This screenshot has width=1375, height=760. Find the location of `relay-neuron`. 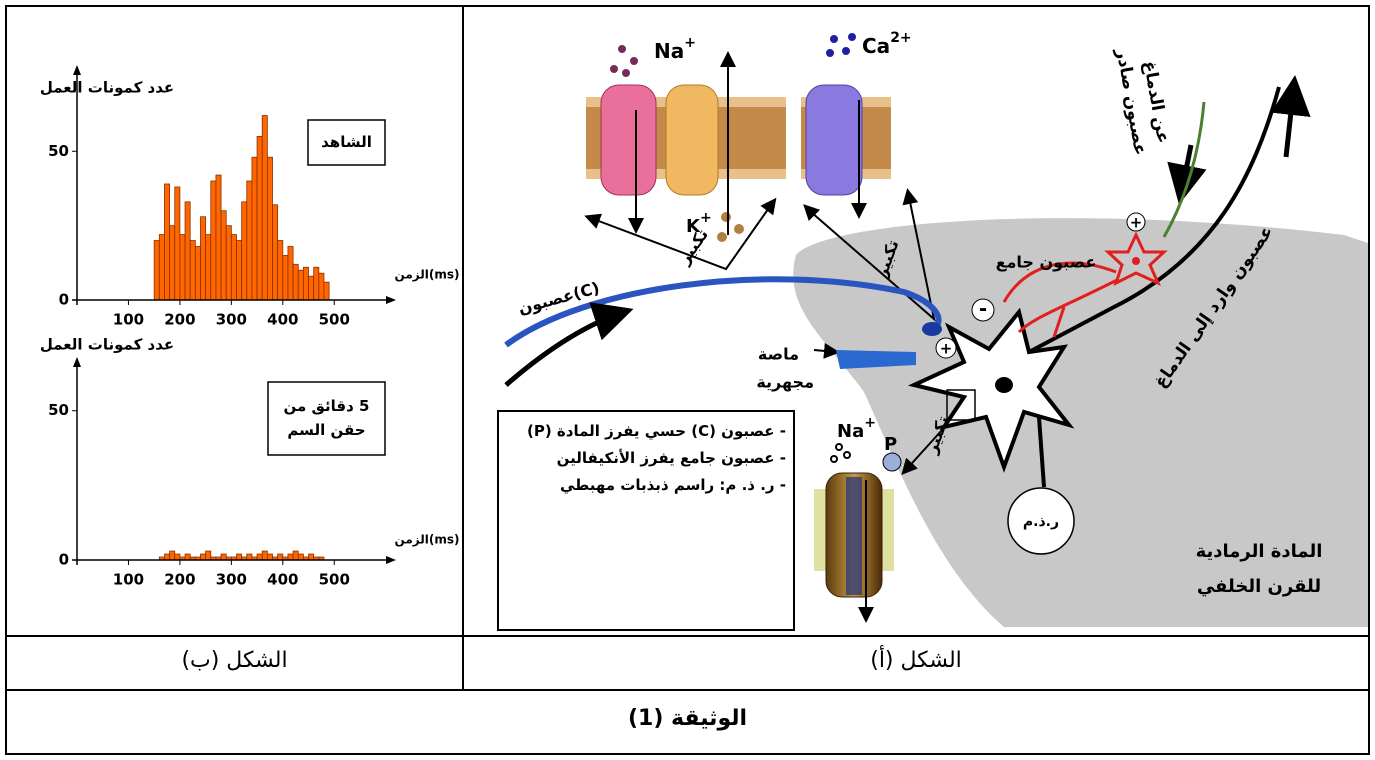

relay-neuron is located at coordinates (991, 390).